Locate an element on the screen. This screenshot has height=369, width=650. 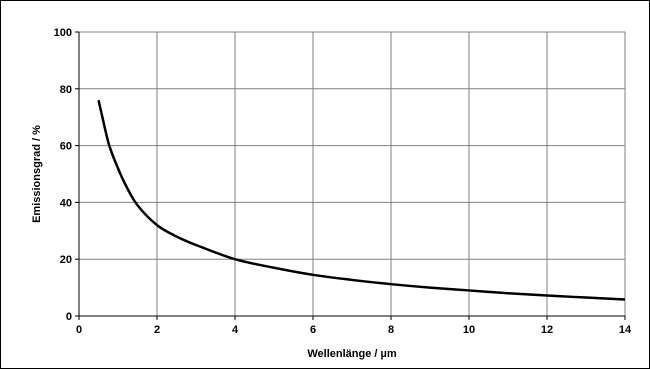
x-tick-label: 8 is located at coordinates (391, 330).